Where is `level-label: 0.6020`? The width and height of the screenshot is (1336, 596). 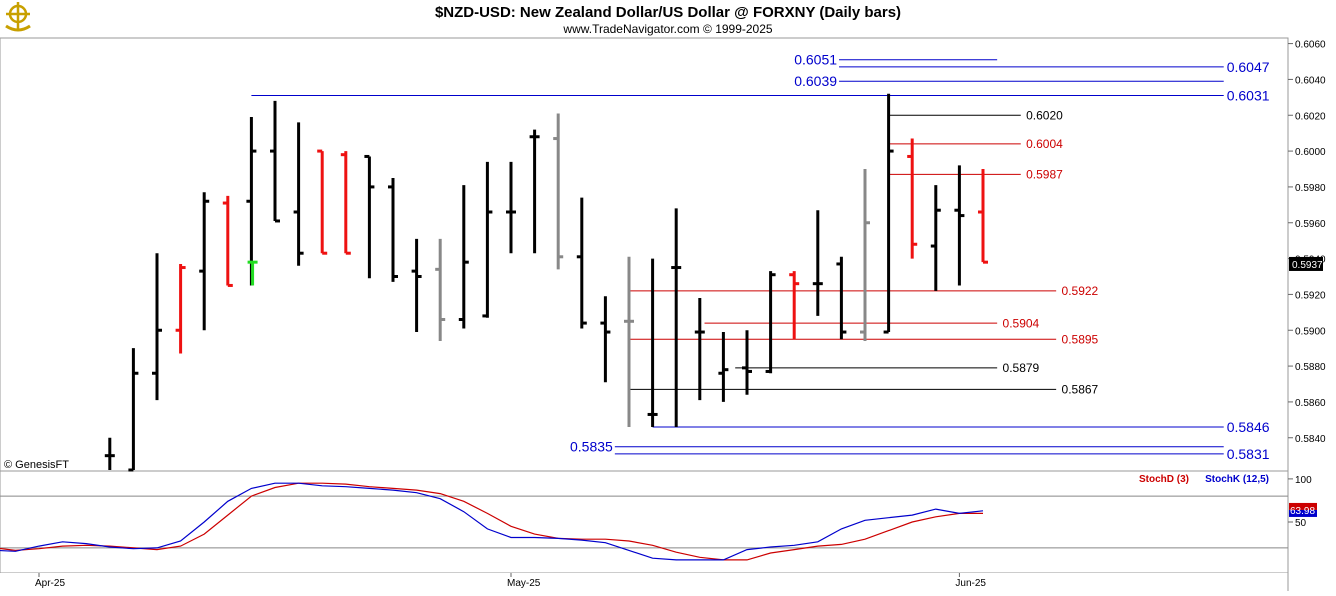 level-label: 0.6020 is located at coordinates (1044, 115).